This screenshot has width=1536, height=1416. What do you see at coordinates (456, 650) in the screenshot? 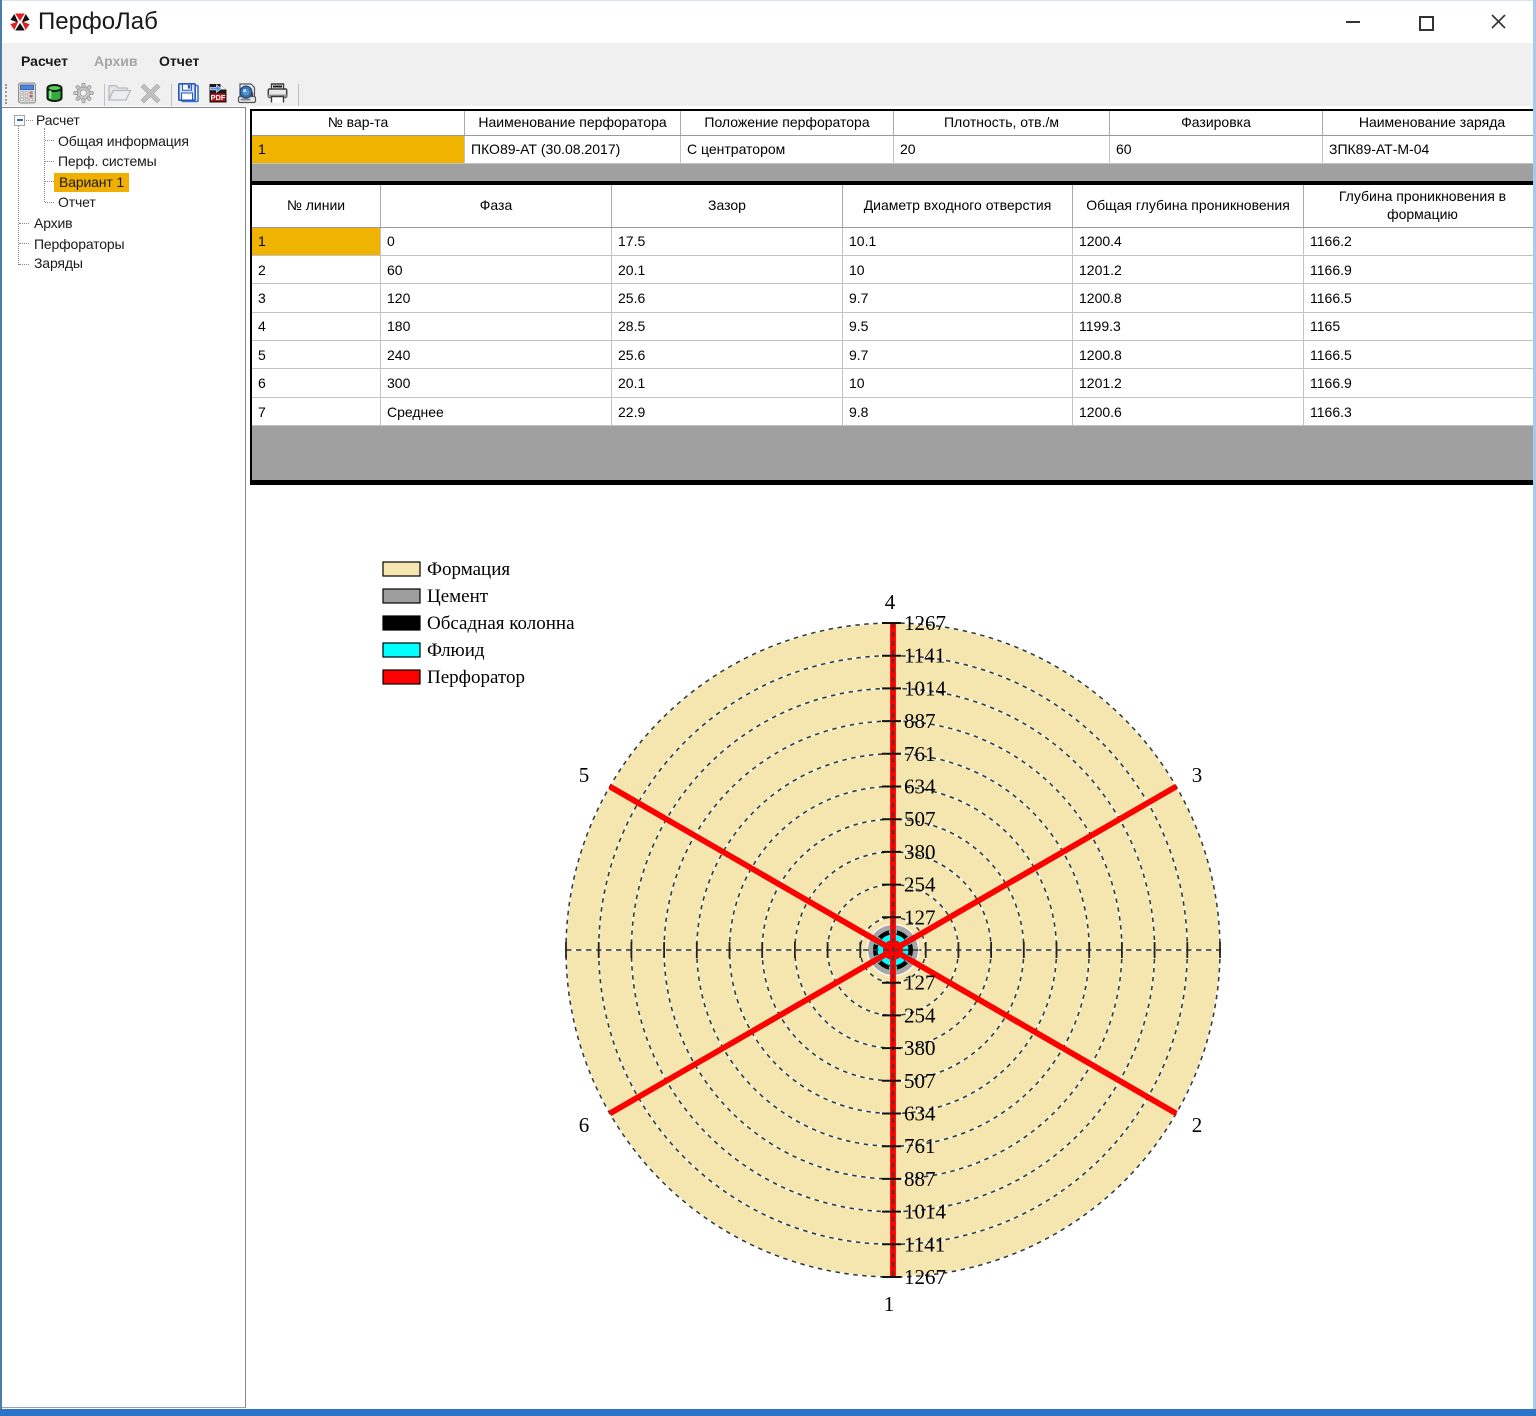
I see `svg-text: Флюид` at bounding box center [456, 650].